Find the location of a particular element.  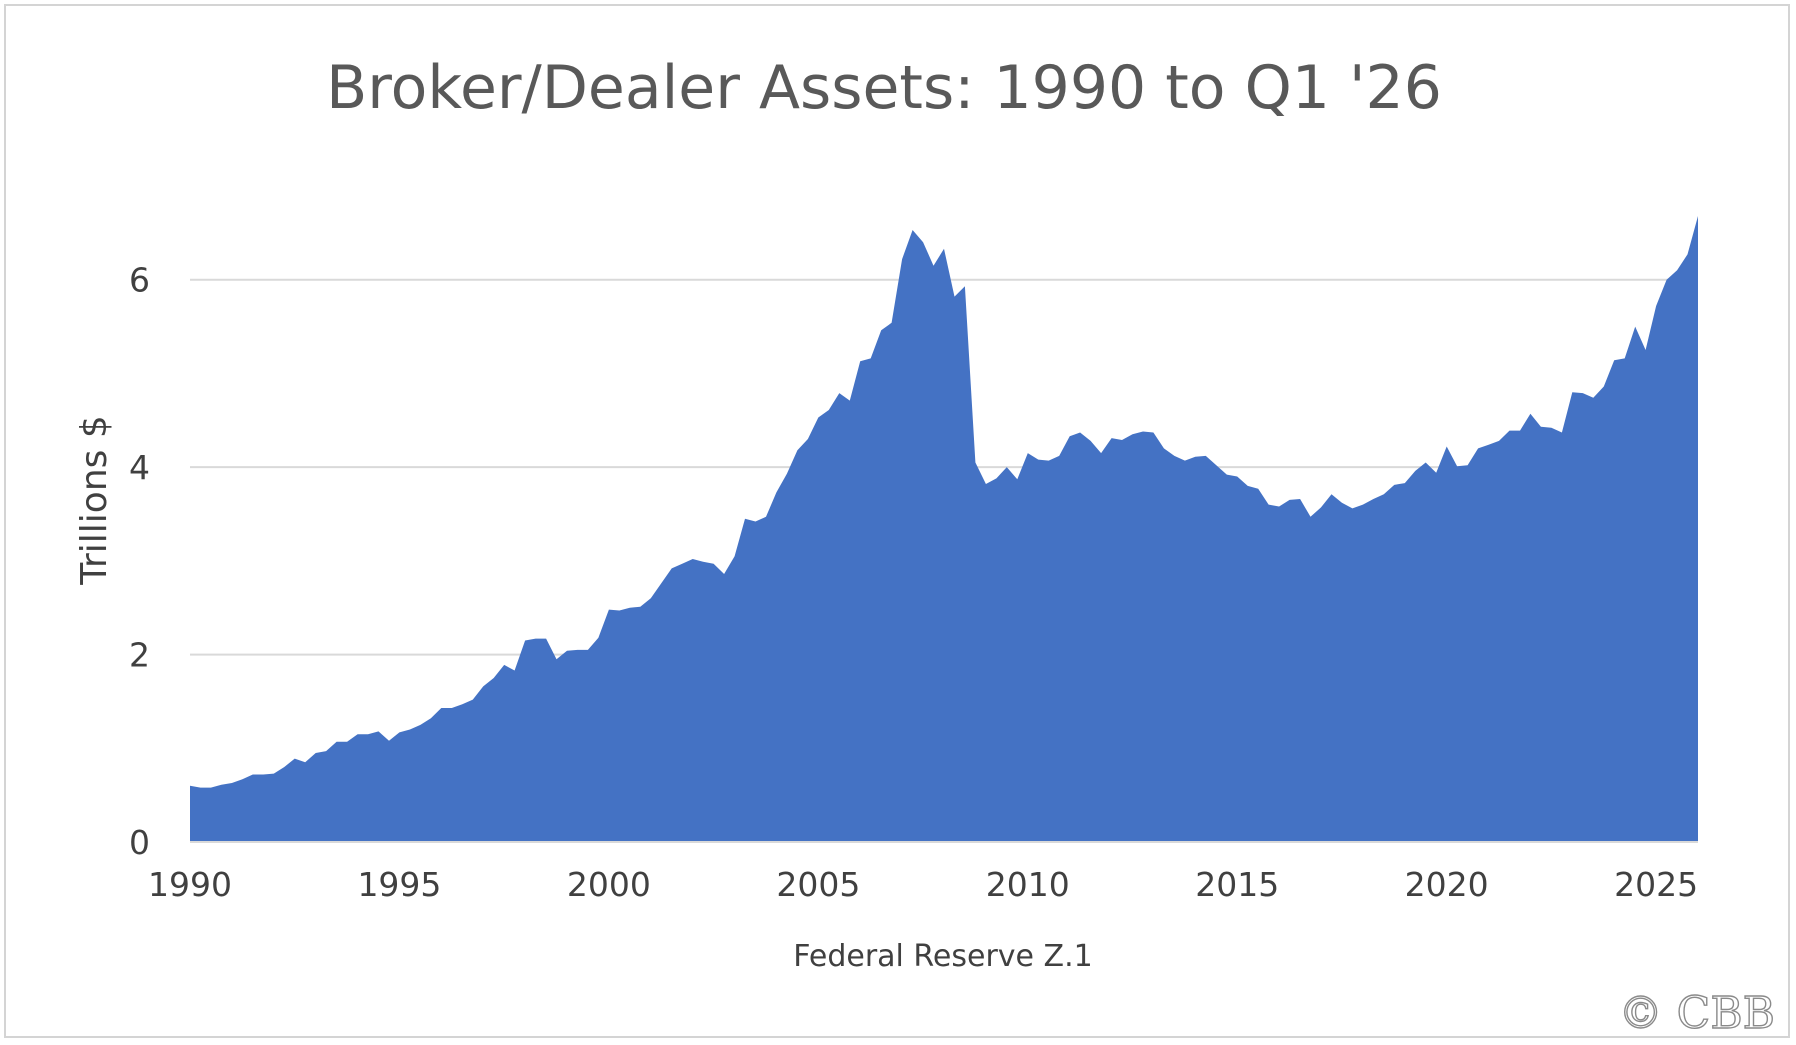

copyright-watermark: © CBB is located at coordinates (1697, 1013).